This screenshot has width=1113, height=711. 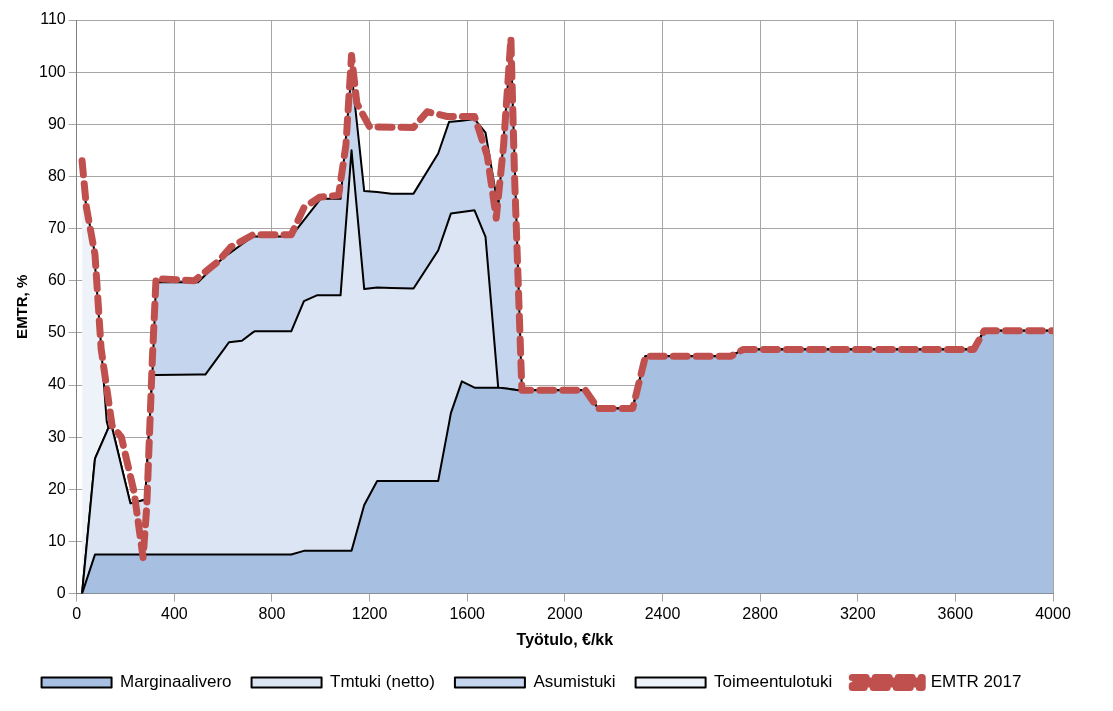 What do you see at coordinates (662, 613) in the screenshot?
I see `x-tick-label: 2400` at bounding box center [662, 613].